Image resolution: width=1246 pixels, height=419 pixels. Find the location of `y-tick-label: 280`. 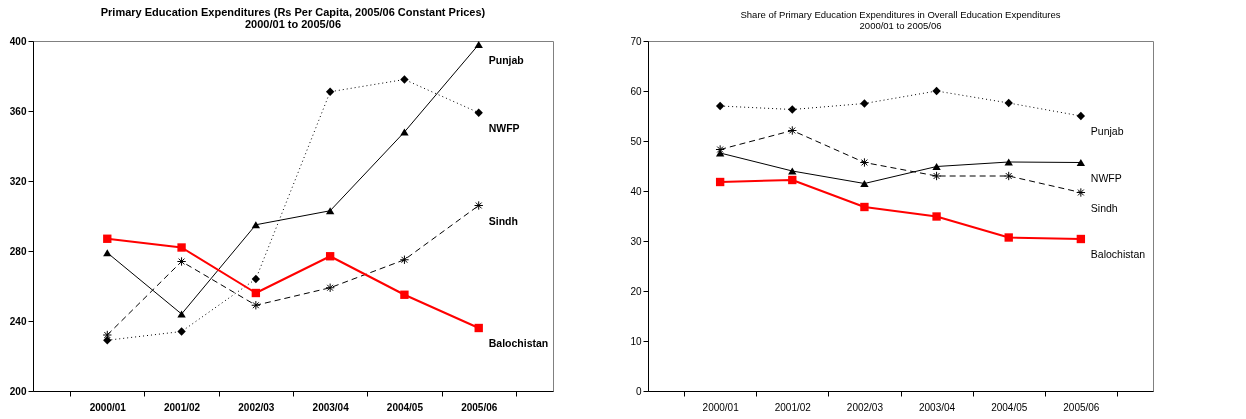

y-tick-label: 280 is located at coordinates (18, 251).